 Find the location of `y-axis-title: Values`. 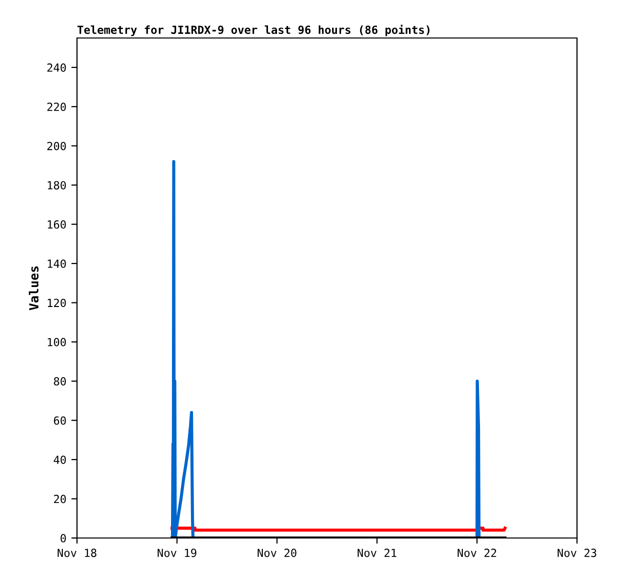

y-axis-title: Values is located at coordinates (33, 288).